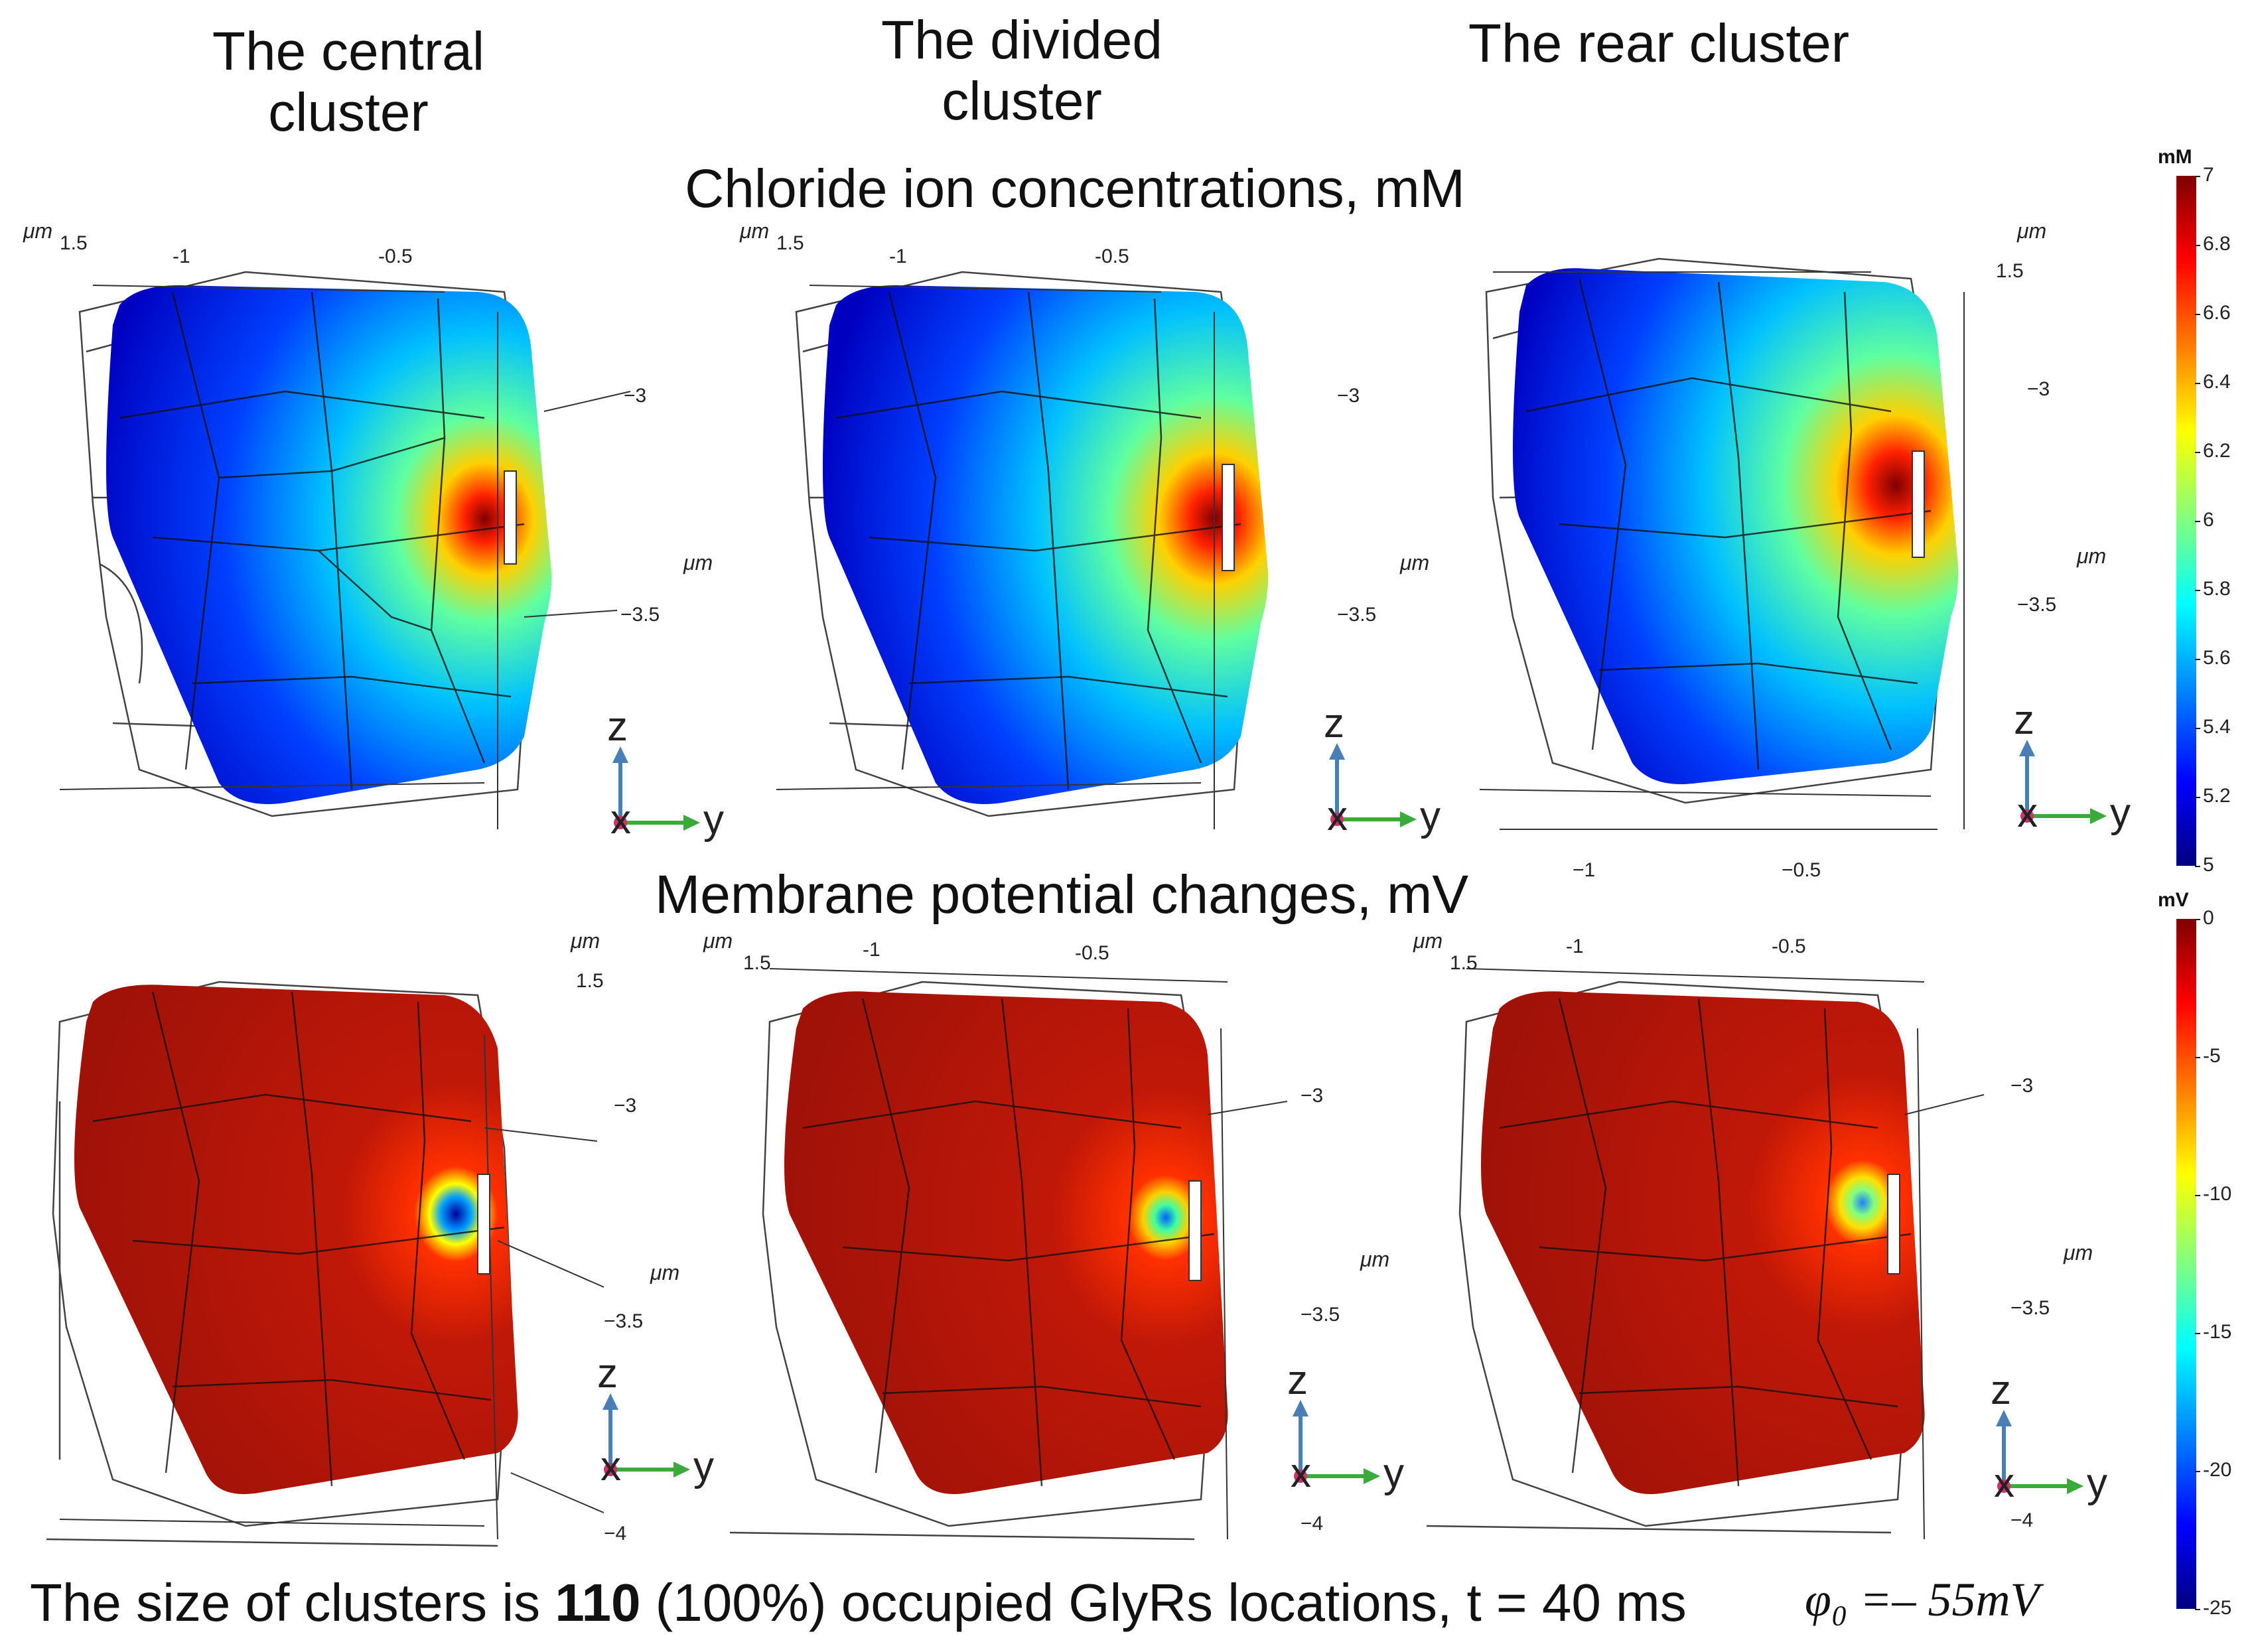 This screenshot has width=2254, height=1652. I want to click on footer-text-pre: The size of clusters is, so click(292, 1602).